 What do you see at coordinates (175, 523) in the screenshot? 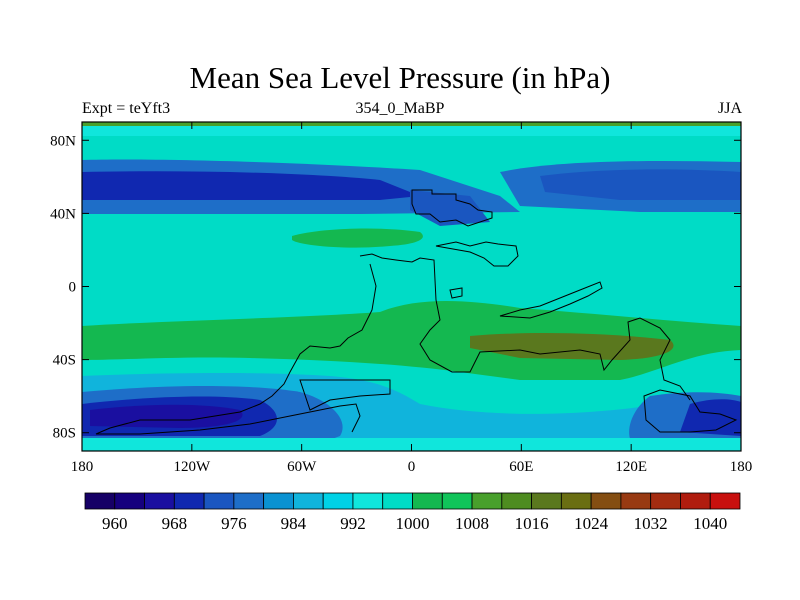
I see `colorbar-label: 968` at bounding box center [175, 523].